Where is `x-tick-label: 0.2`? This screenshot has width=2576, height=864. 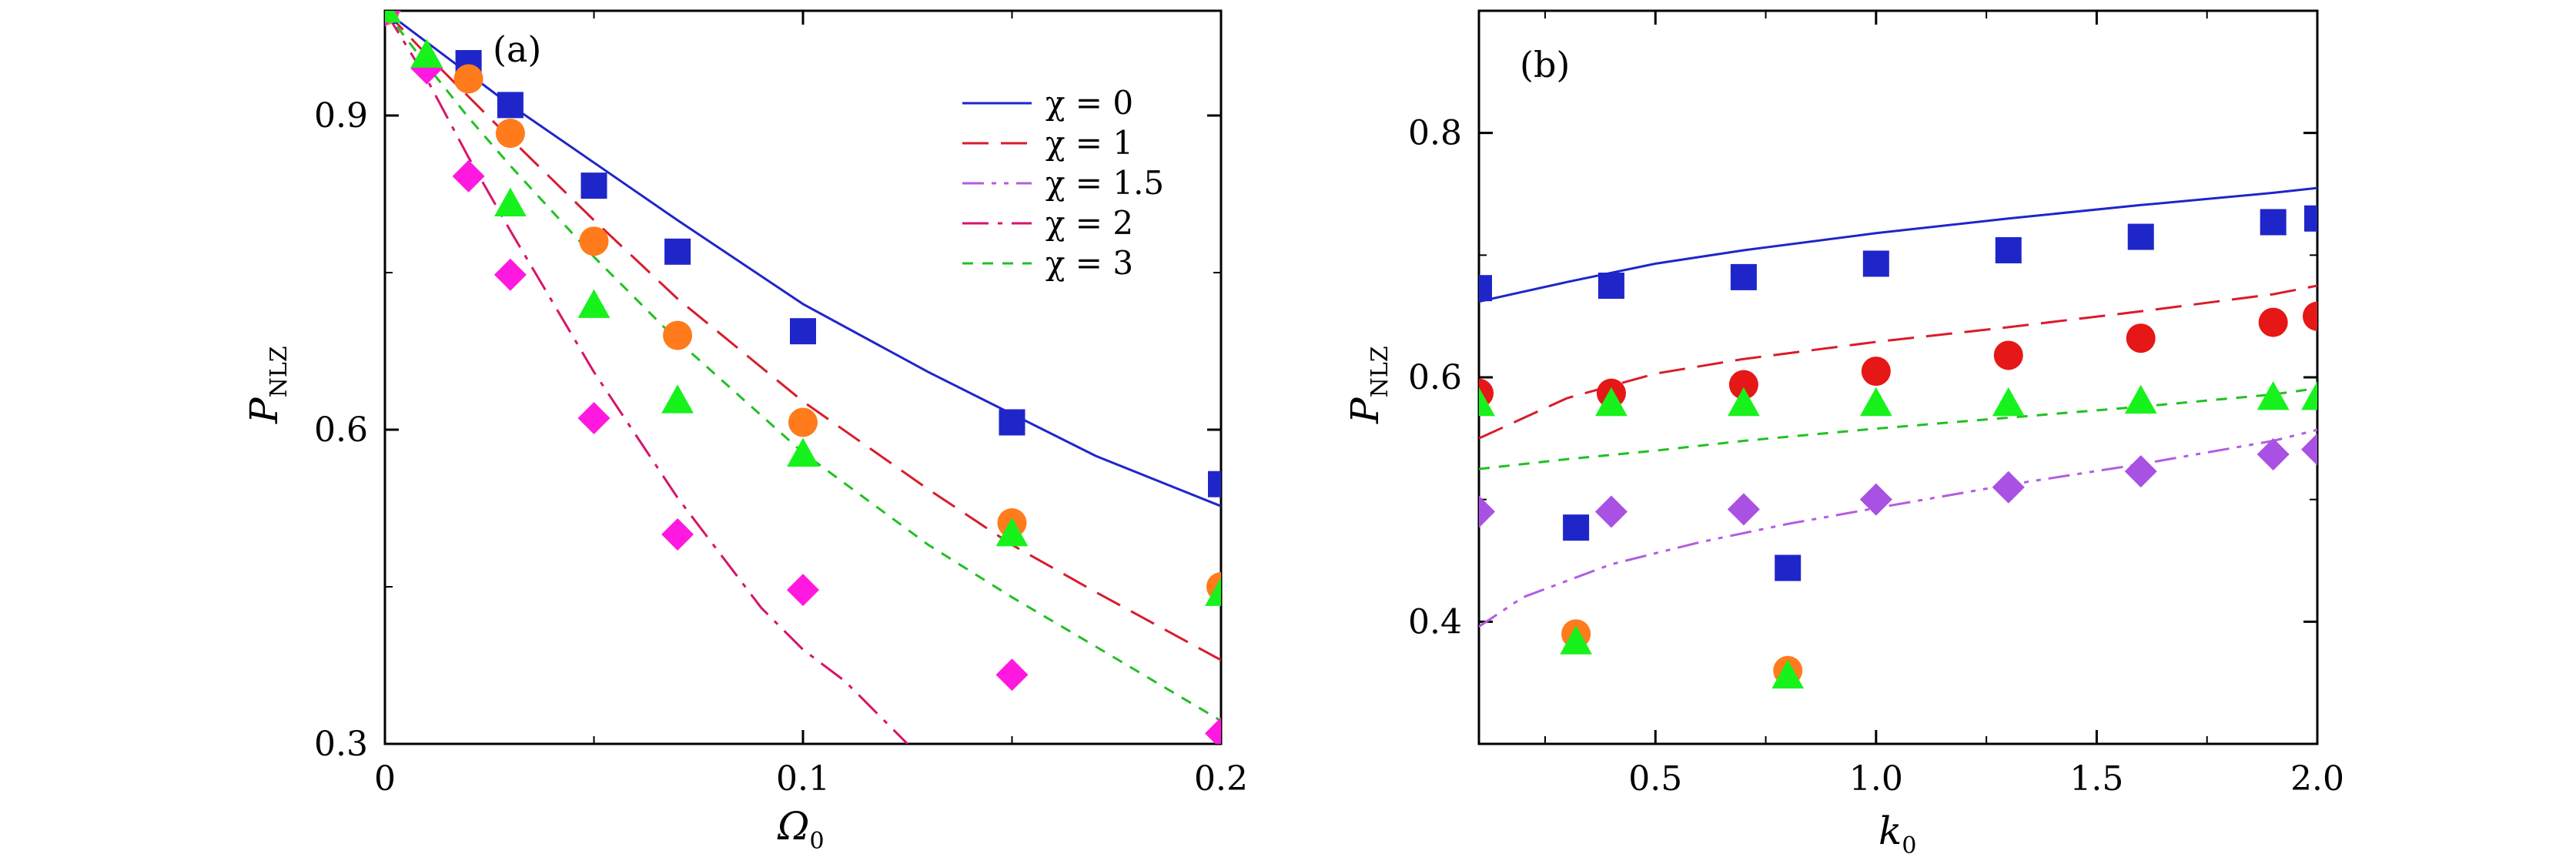
x-tick-label: 0.2 is located at coordinates (1221, 779).